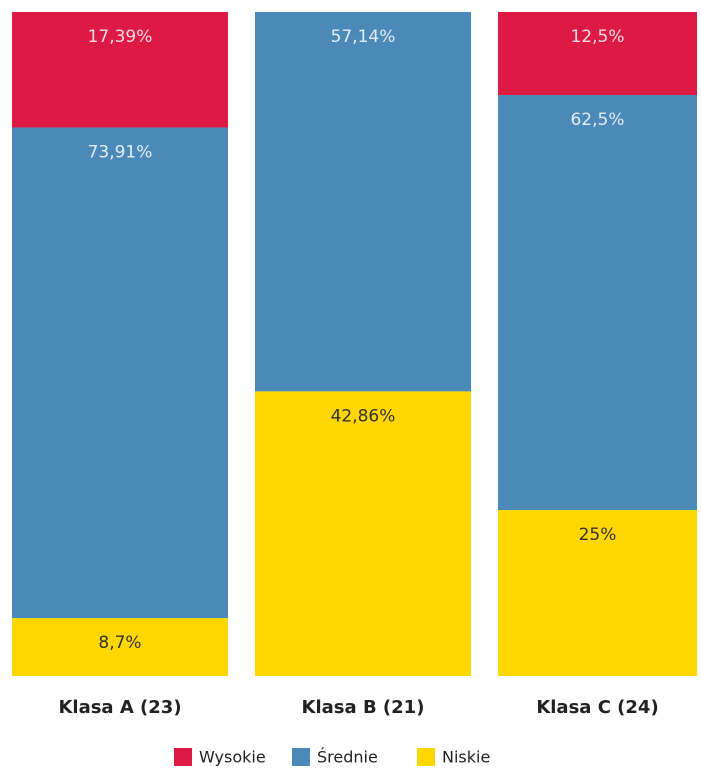  What do you see at coordinates (597, 120) in the screenshot?
I see `value-label: 62,5%` at bounding box center [597, 120].